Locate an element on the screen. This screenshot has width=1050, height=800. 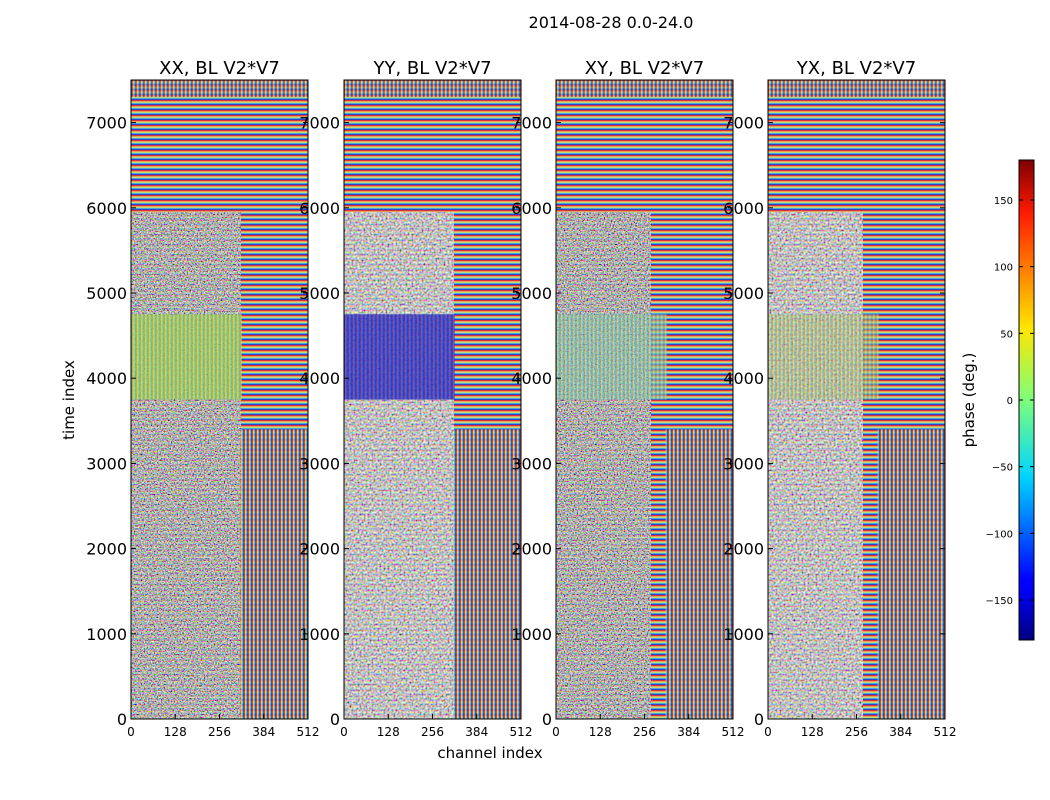
panel-title: YY, BL V2*V7 is located at coordinates (431, 68).